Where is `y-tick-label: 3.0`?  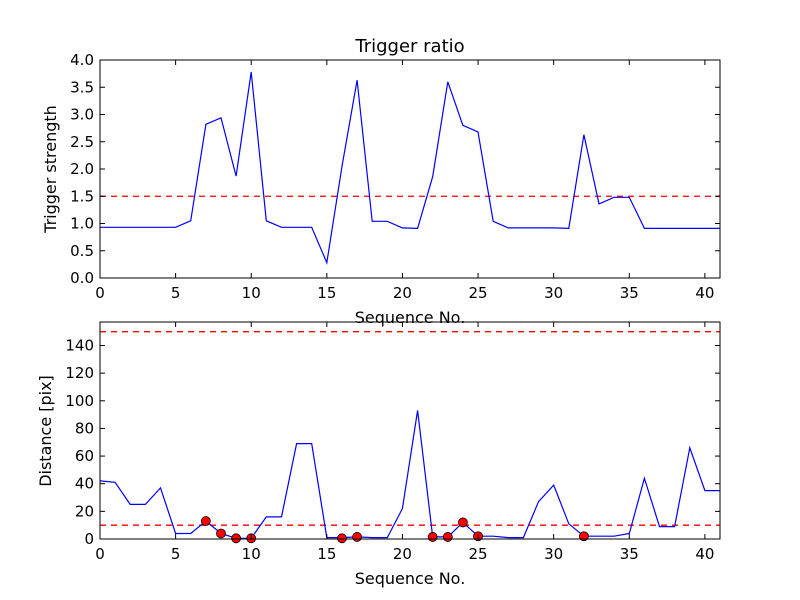 y-tick-label: 3.0 is located at coordinates (82, 115).